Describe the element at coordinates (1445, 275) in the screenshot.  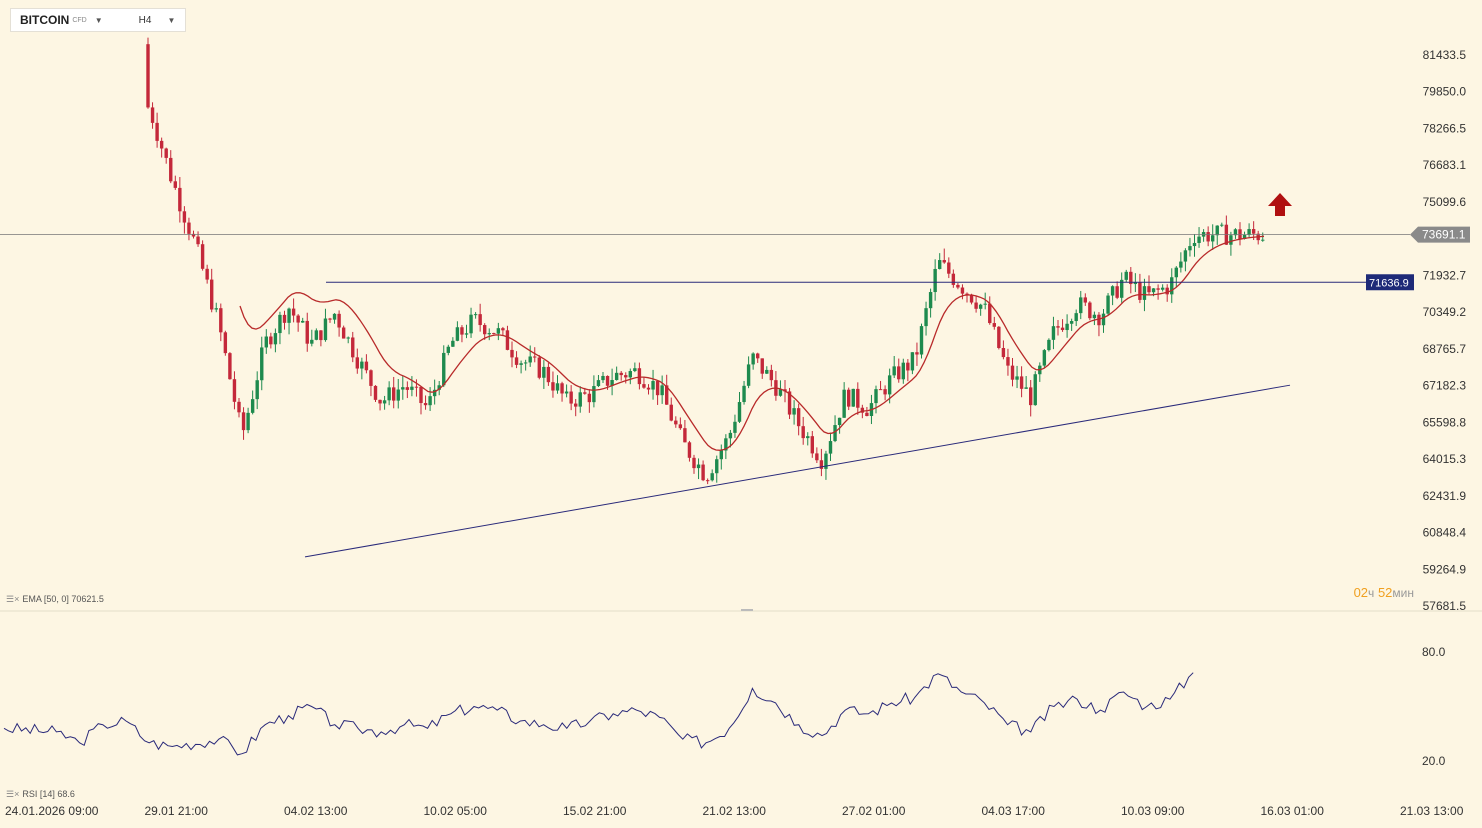
I see `price-tick-label: 71932.7` at that location.